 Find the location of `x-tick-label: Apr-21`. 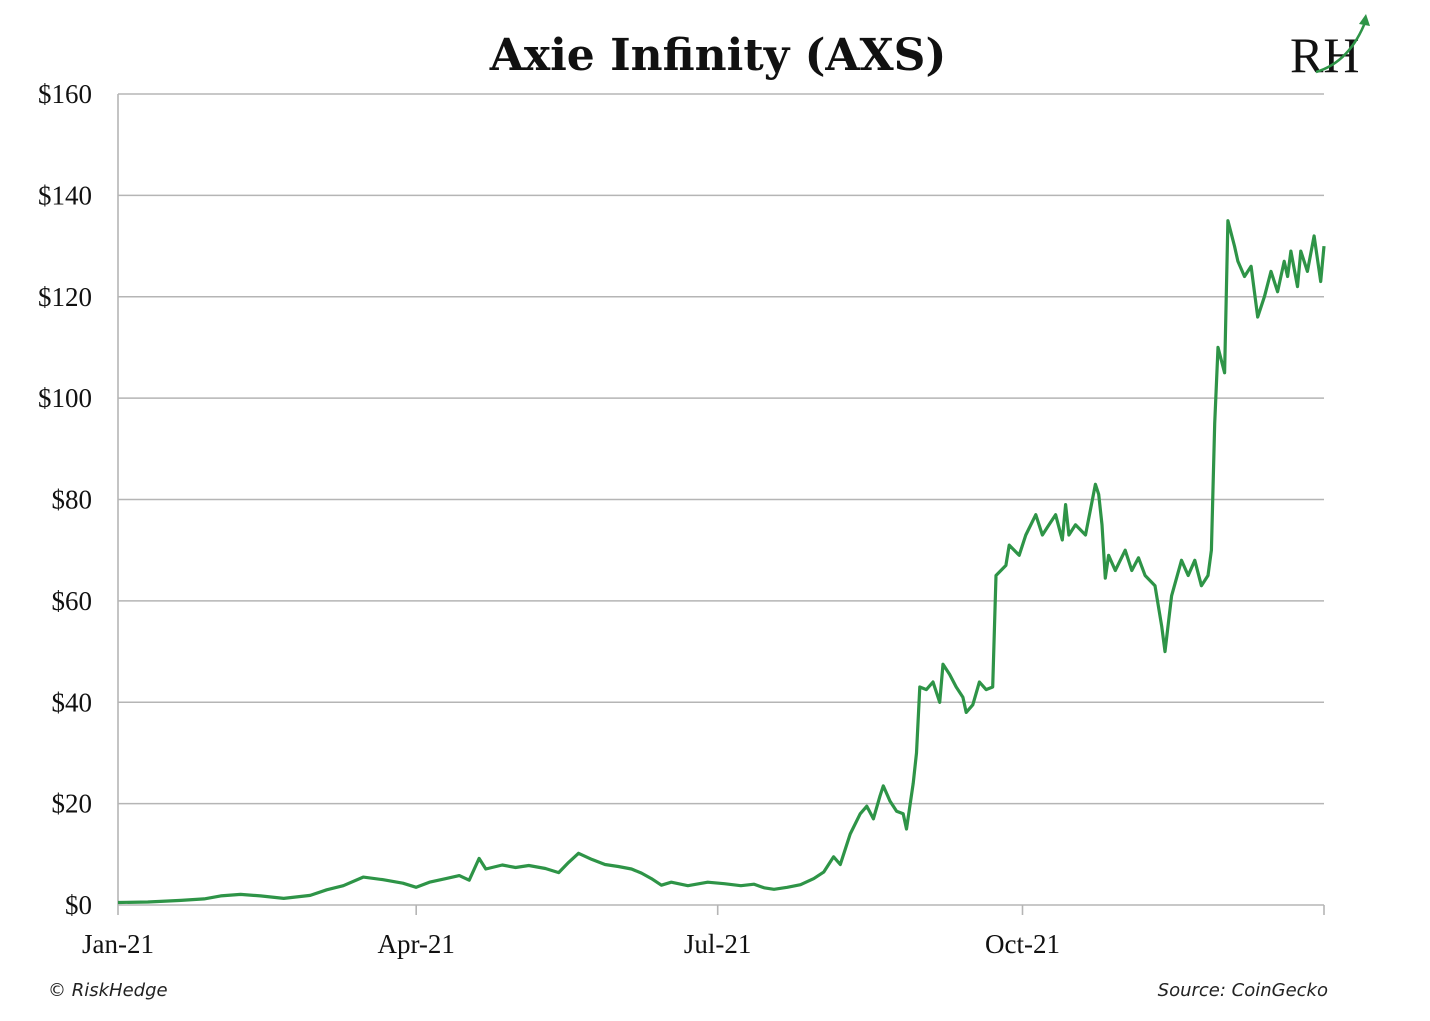

x-tick-label: Apr-21 is located at coordinates (415, 944).